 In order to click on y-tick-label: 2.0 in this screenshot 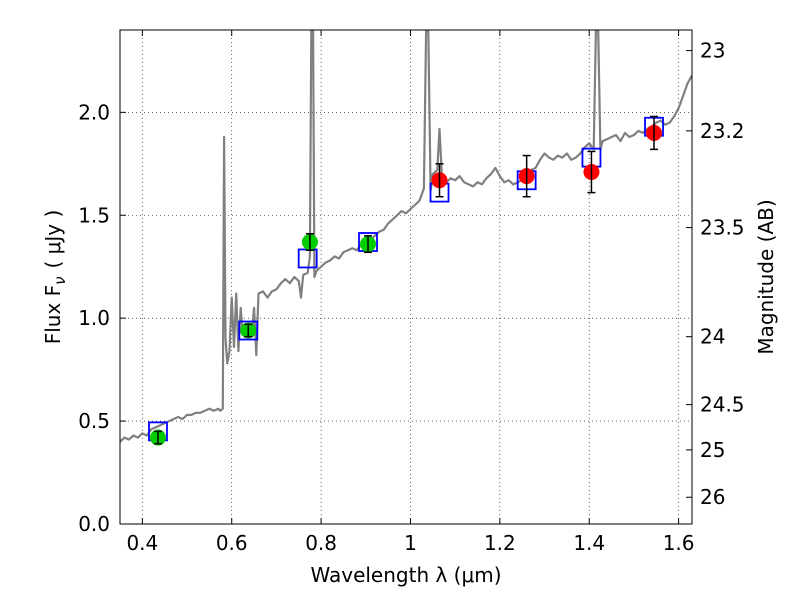, I will do `click(94, 112)`.